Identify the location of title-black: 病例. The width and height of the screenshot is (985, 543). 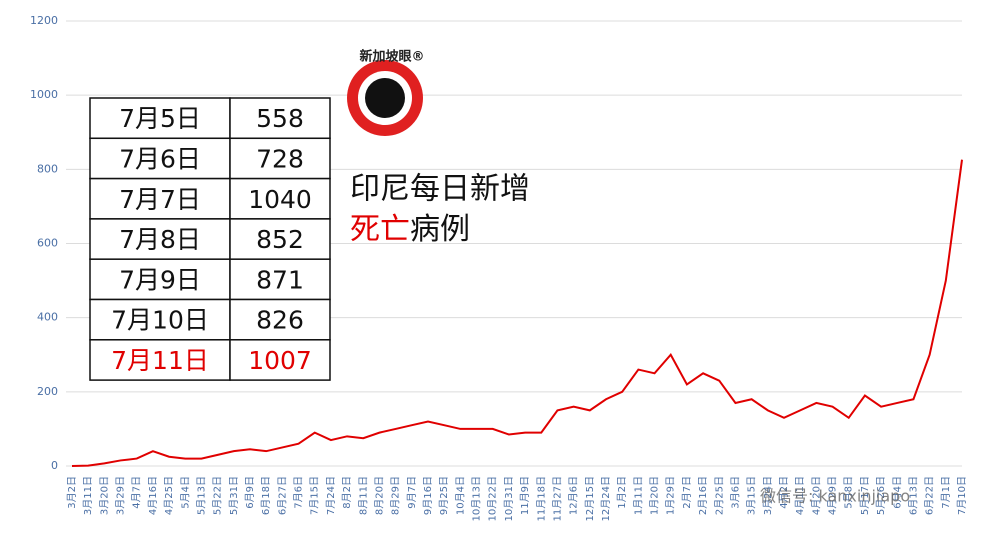
(440, 229).